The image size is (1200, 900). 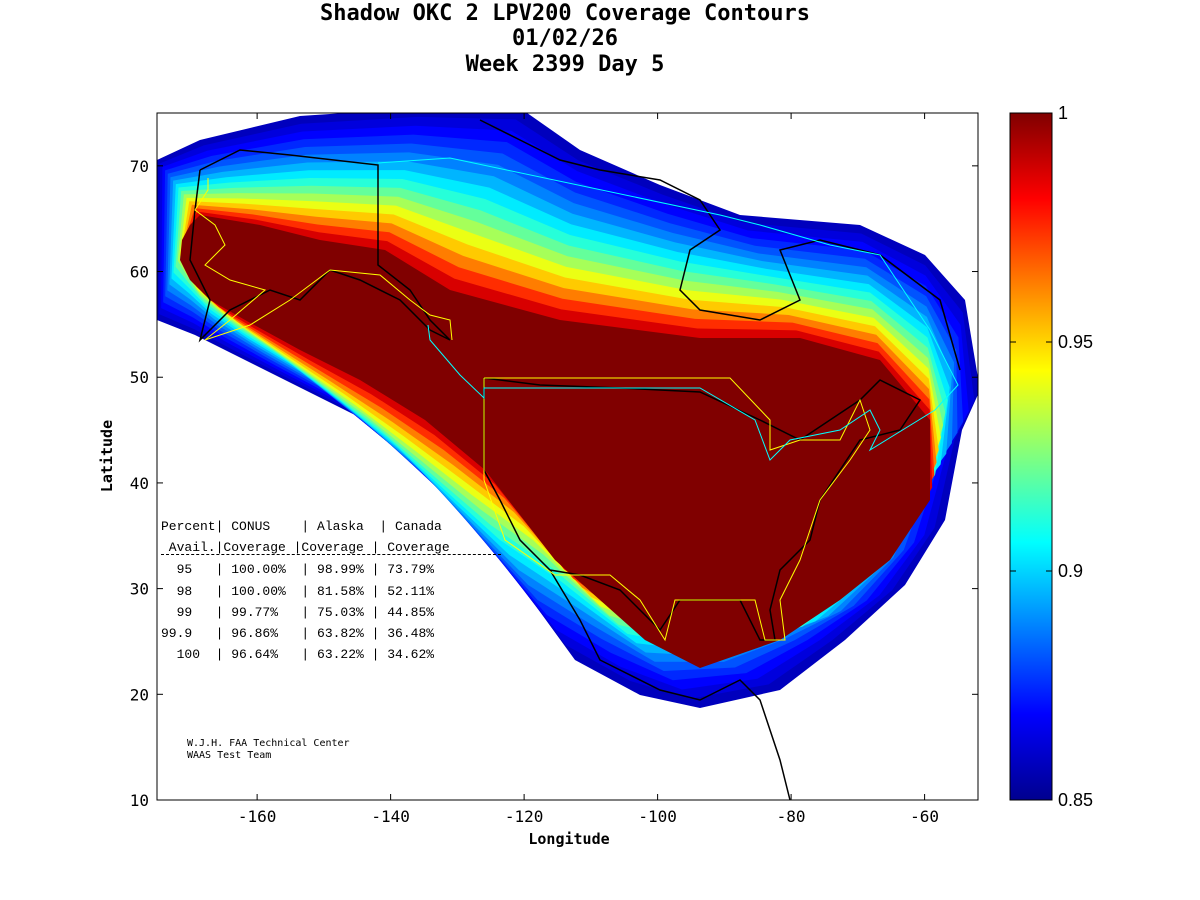 I want to click on colorbar-tick-label: 1, so click(x=1063, y=113).